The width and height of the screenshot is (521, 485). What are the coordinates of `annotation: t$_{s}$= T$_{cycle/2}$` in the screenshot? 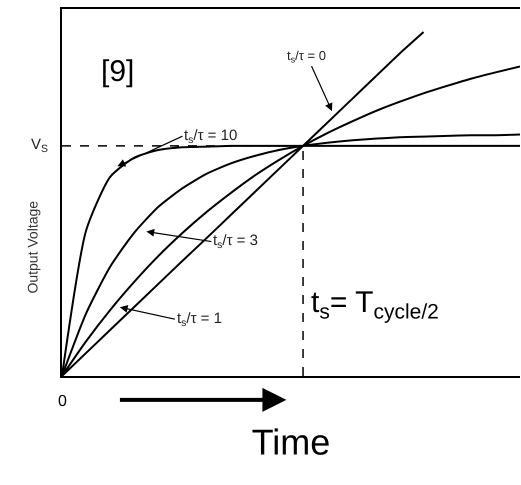 It's located at (375, 305).